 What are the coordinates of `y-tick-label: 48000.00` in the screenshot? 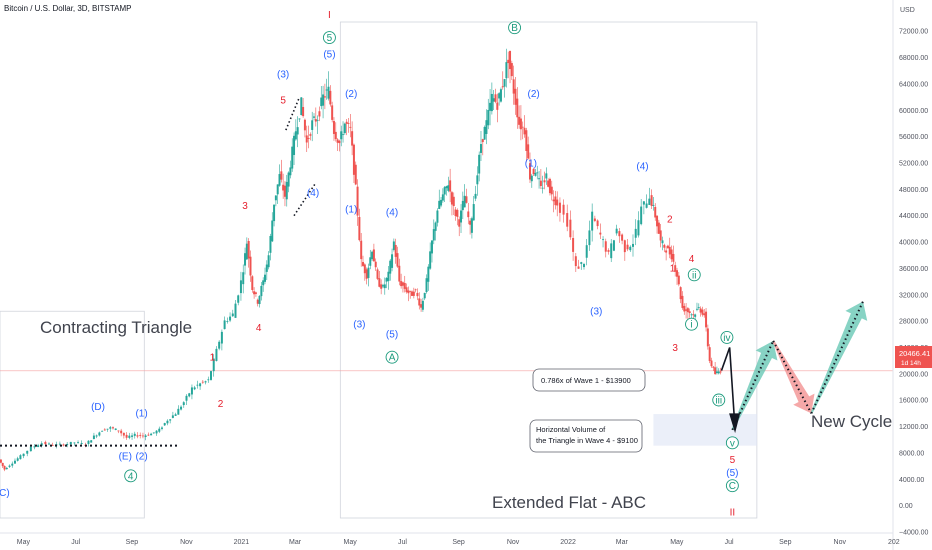 It's located at (913, 190).